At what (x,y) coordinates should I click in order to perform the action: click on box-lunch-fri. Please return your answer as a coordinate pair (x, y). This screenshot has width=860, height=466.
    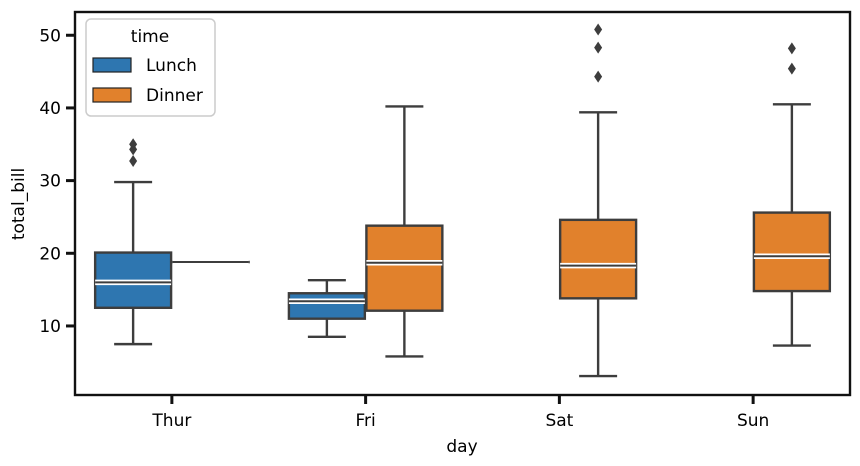
    Looking at the image, I should click on (327, 308).